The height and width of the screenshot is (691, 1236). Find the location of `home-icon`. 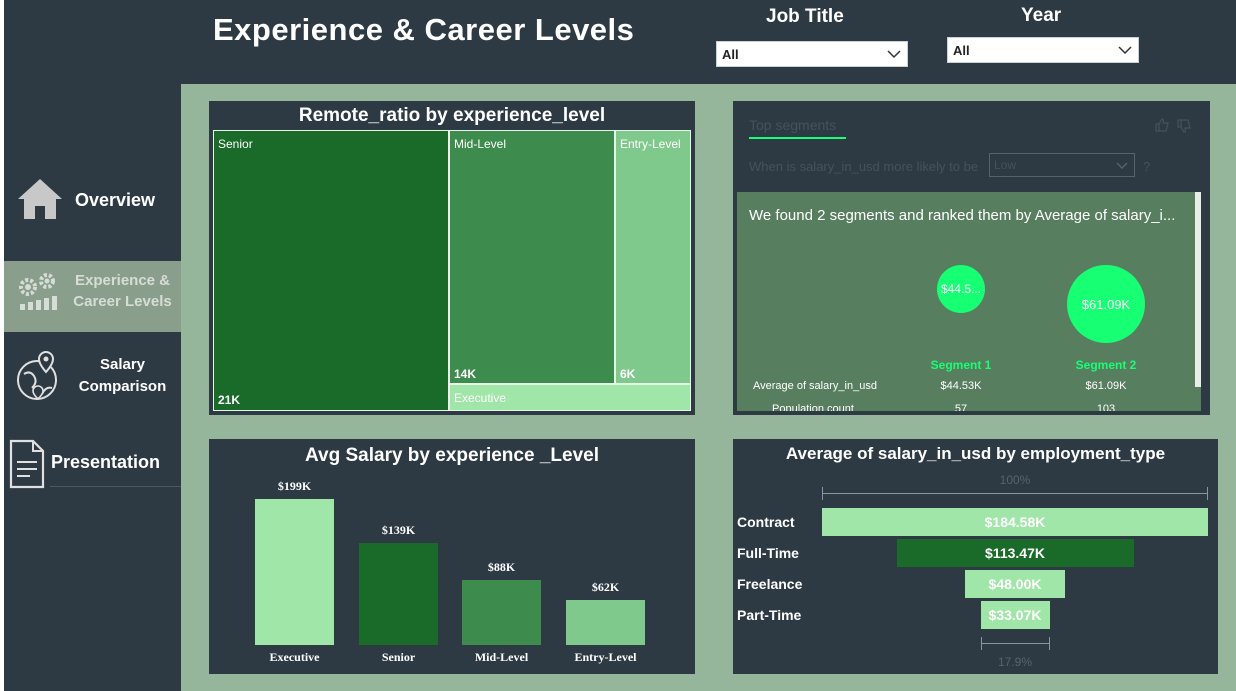

home-icon is located at coordinates (40, 199).